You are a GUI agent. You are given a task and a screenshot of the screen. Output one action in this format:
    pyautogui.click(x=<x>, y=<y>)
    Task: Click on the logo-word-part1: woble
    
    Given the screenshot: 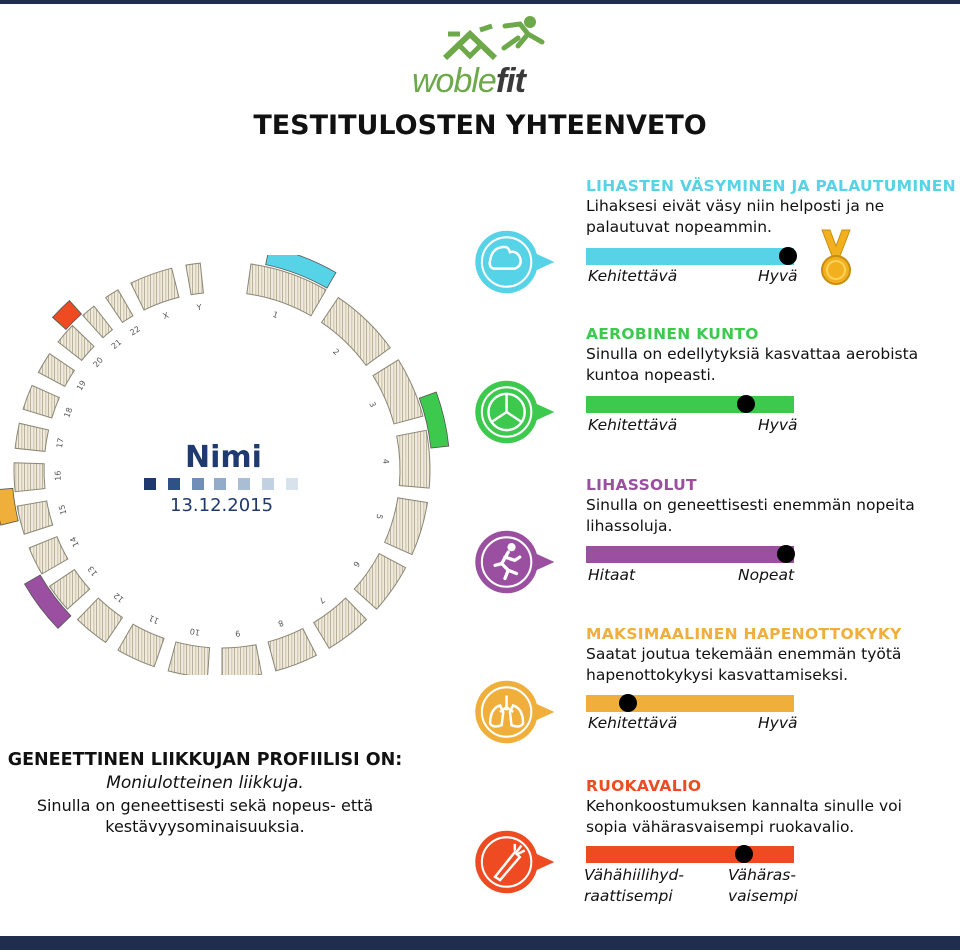 What is the action you would take?
    pyautogui.click(x=454, y=81)
    